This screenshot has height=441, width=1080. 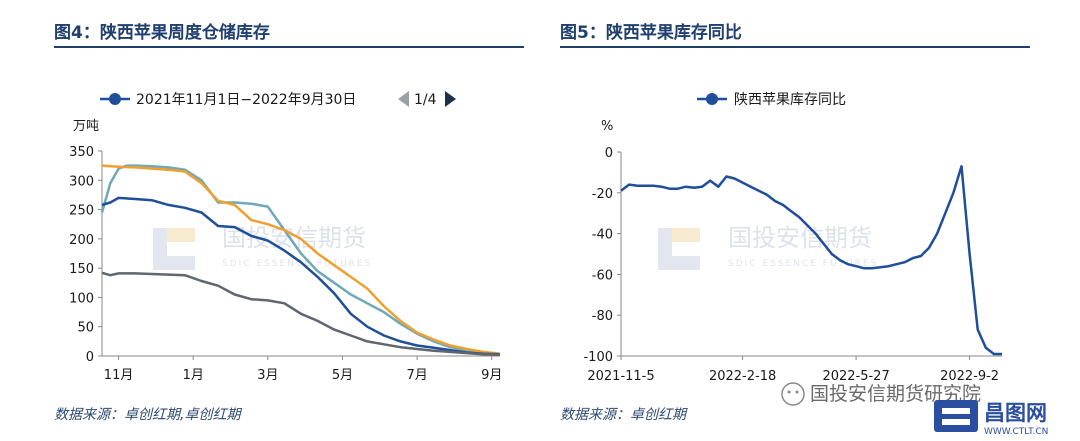 What do you see at coordinates (602, 275) in the screenshot?
I see `y-tick-label: -60` at bounding box center [602, 275].